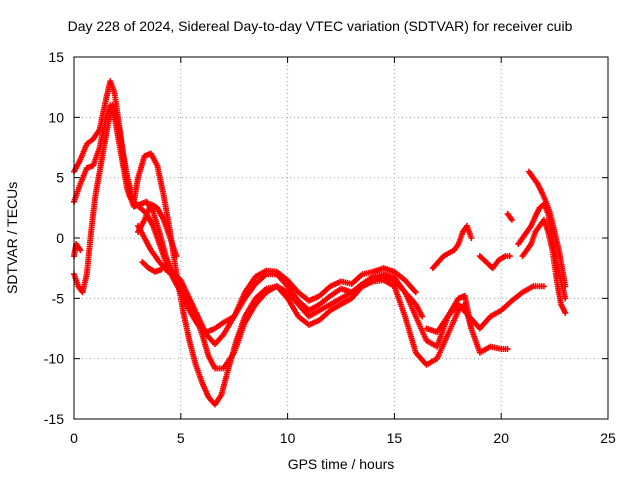 This screenshot has width=640, height=480. What do you see at coordinates (54, 419) in the screenshot?
I see `y-tick-label: -15` at bounding box center [54, 419].